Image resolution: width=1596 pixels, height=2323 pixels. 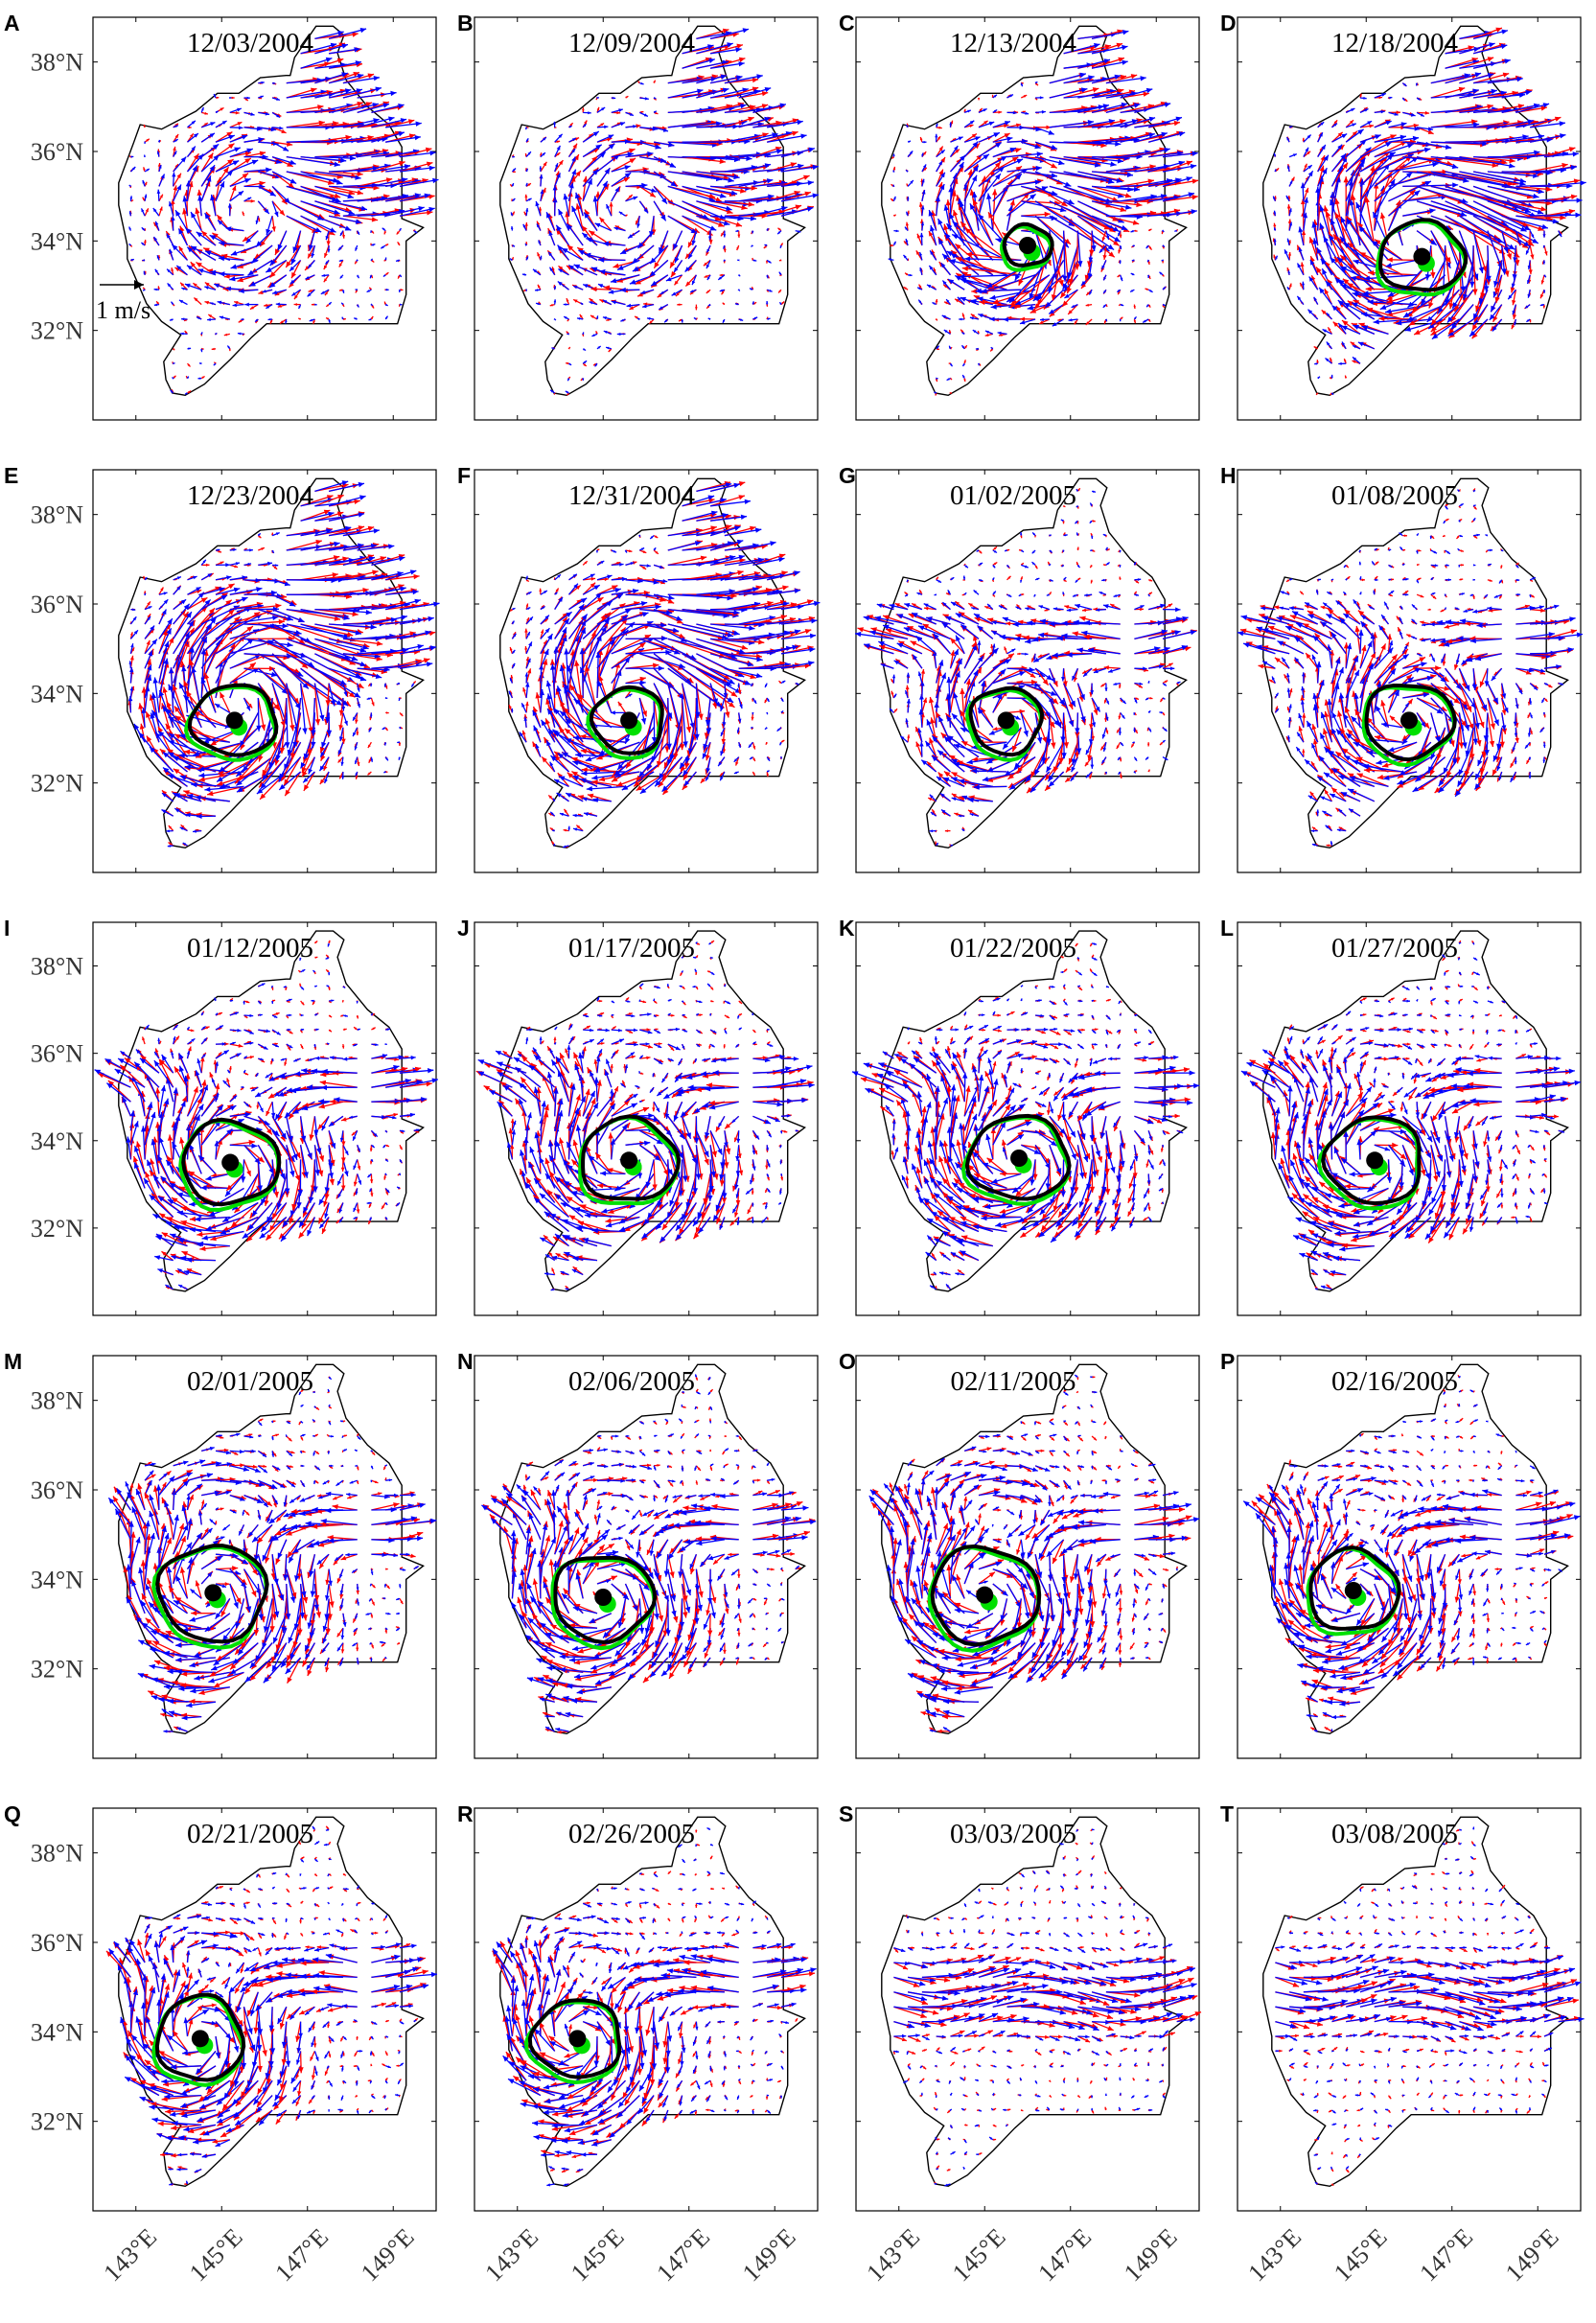 I want to click on panel-C: C12/13/2004, so click(x=1019, y=216).